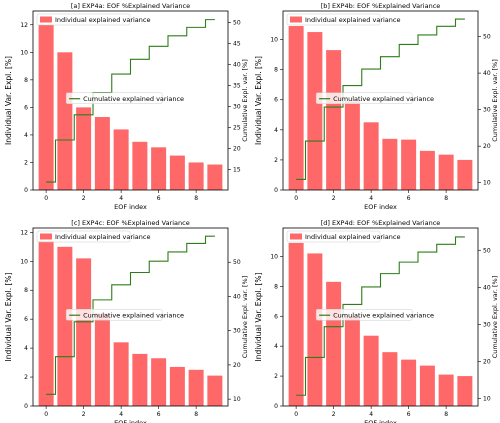 This screenshot has width=500, height=423. Describe the element at coordinates (276, 316) in the screenshot. I see `y-tick-label: 6` at that location.